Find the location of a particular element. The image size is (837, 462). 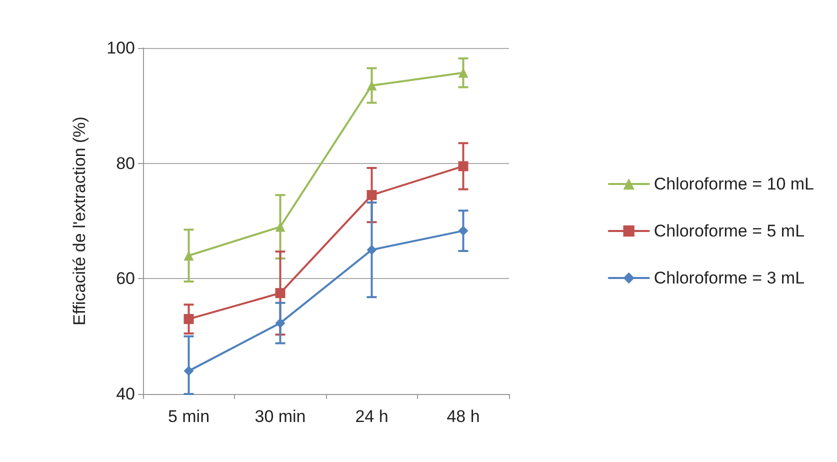

y-tick-label: 100 is located at coordinates (120, 48).